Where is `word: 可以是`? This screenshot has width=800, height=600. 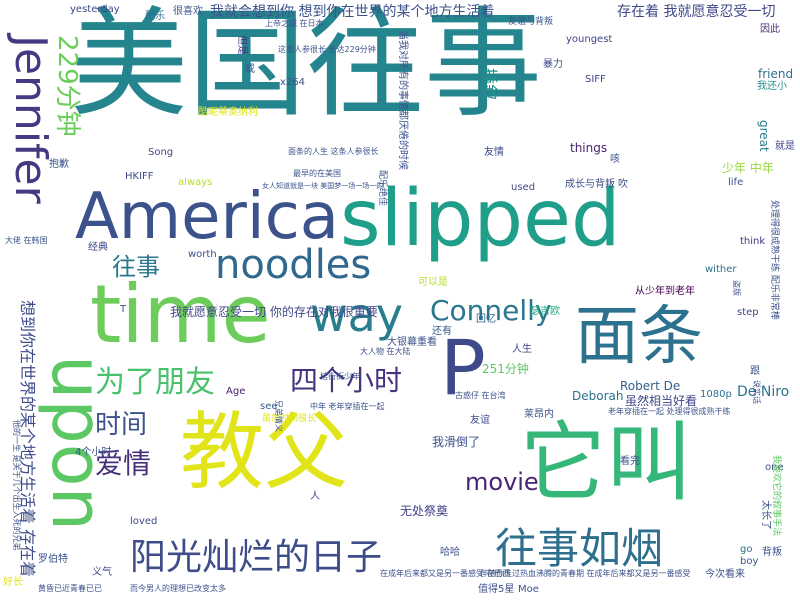 word: 可以是 is located at coordinates (433, 282).